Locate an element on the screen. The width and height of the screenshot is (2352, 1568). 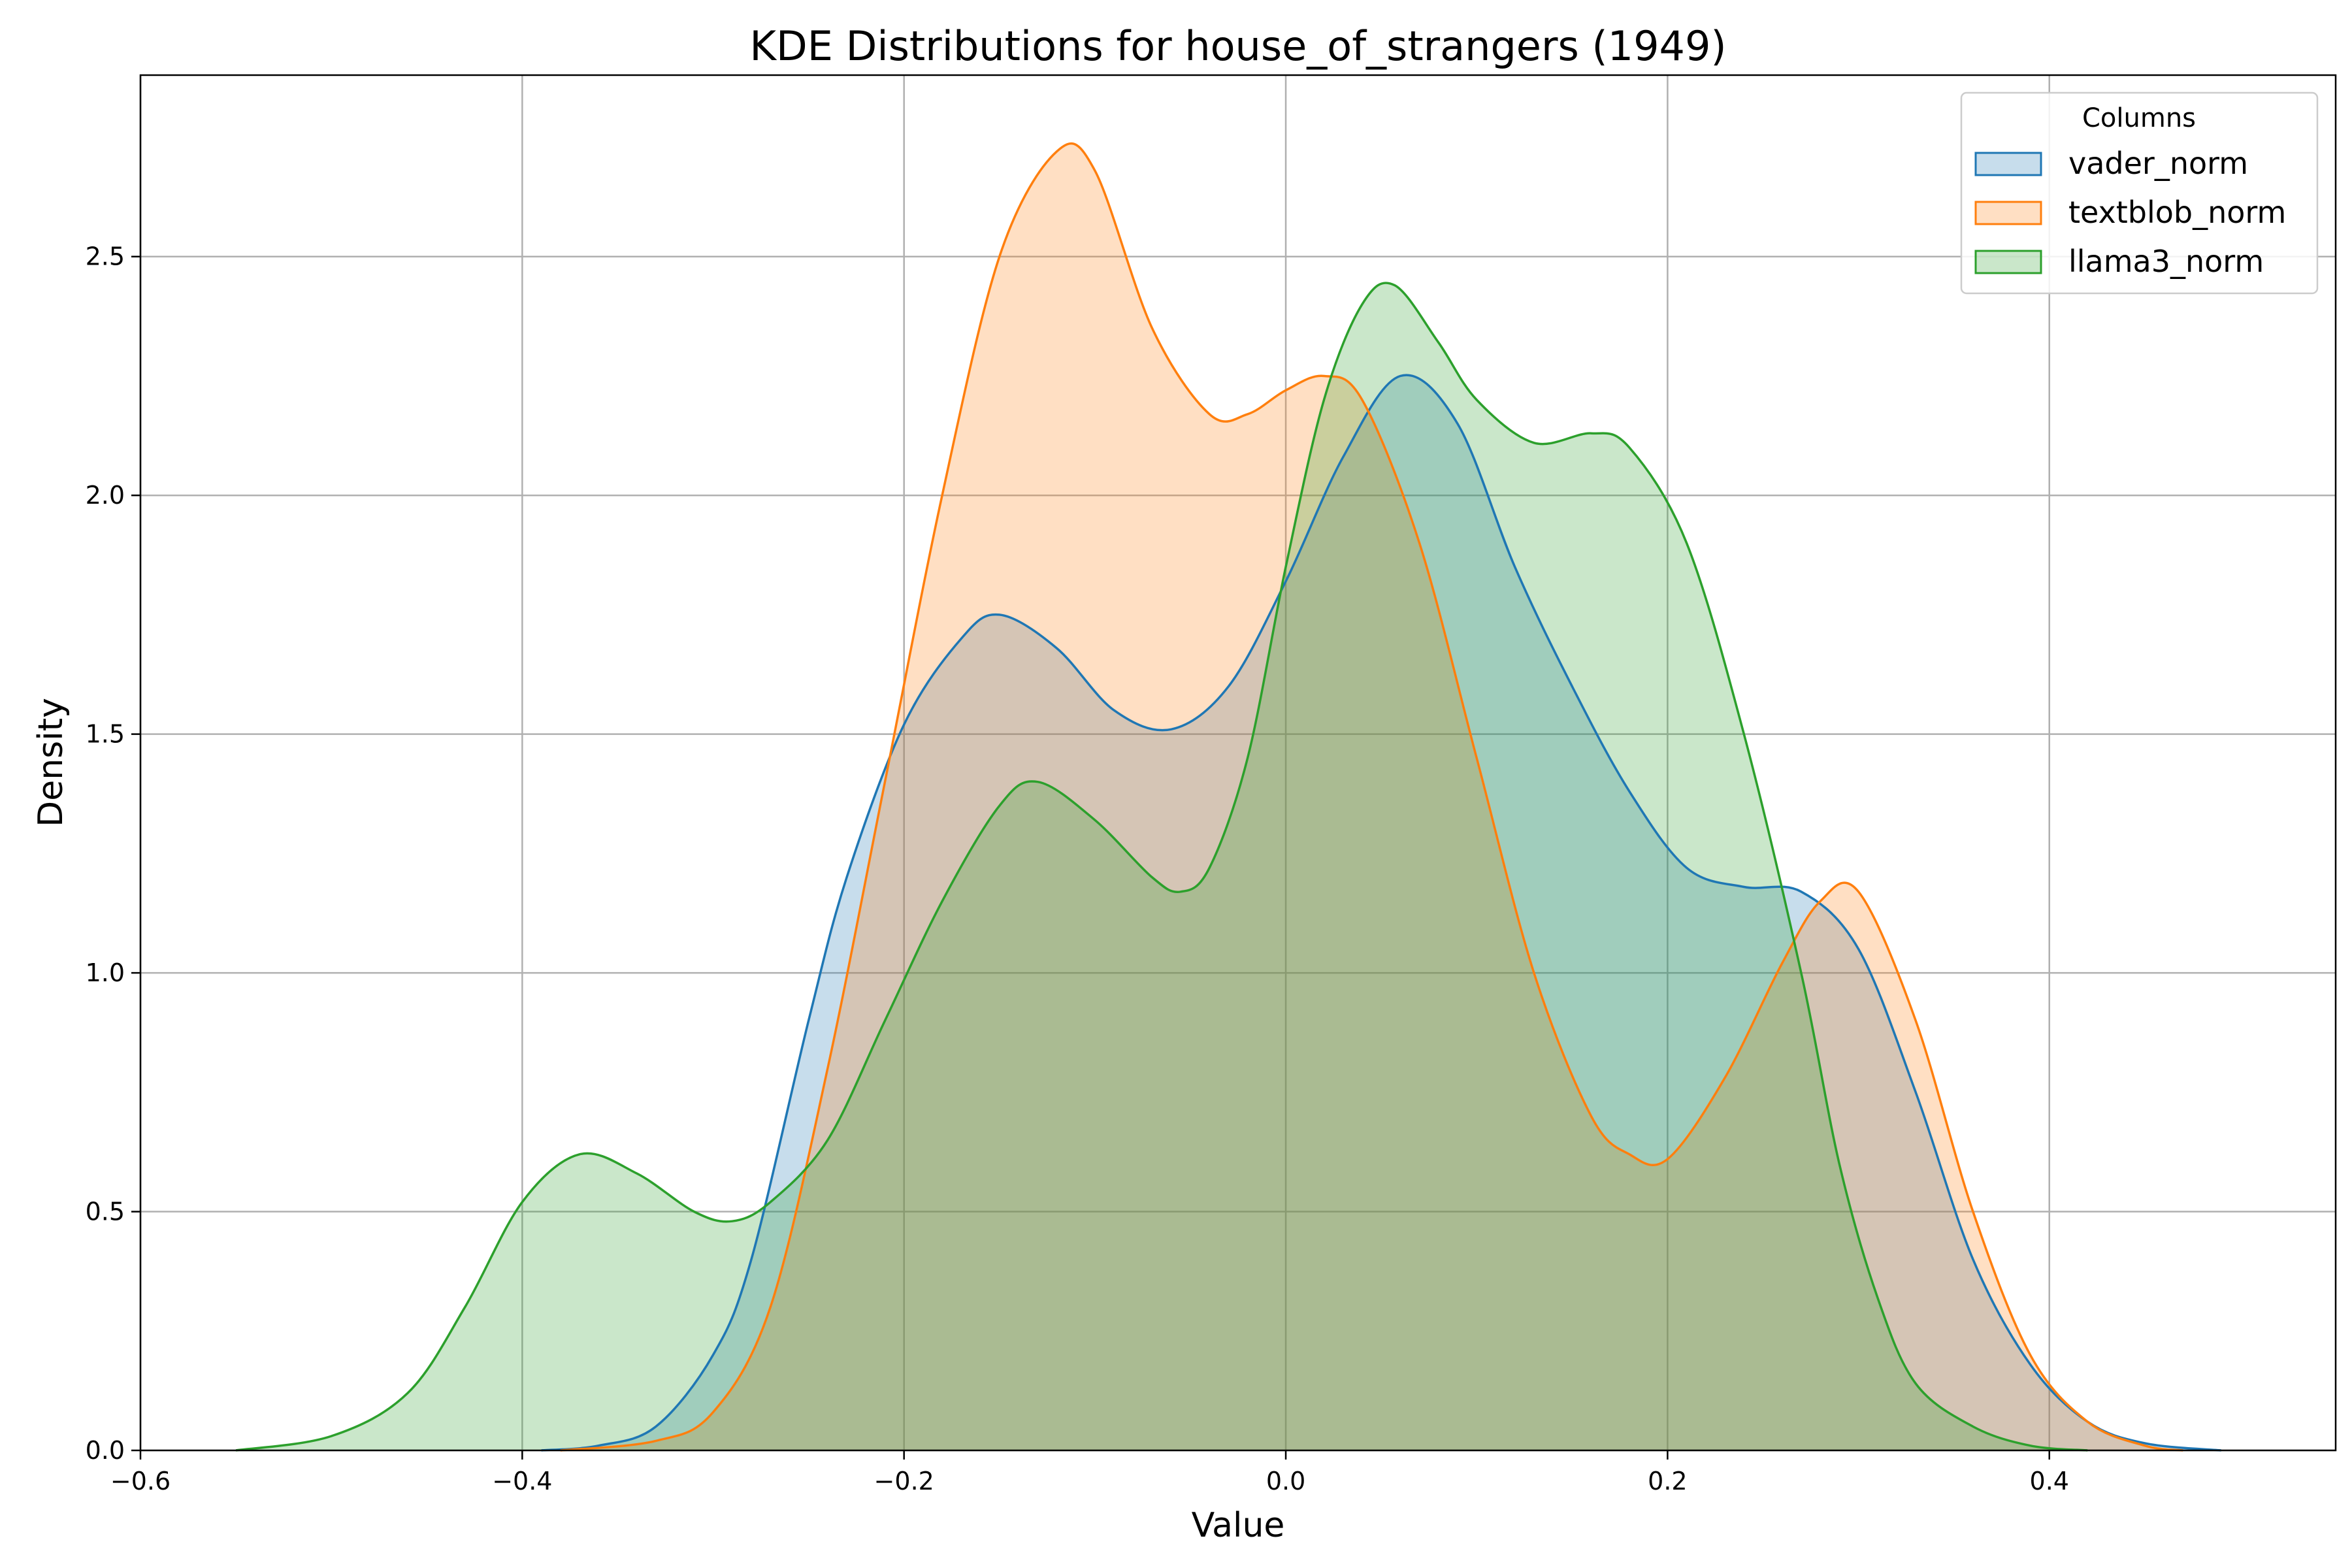
x-tick-label: −0.4 is located at coordinates (522, 1481).